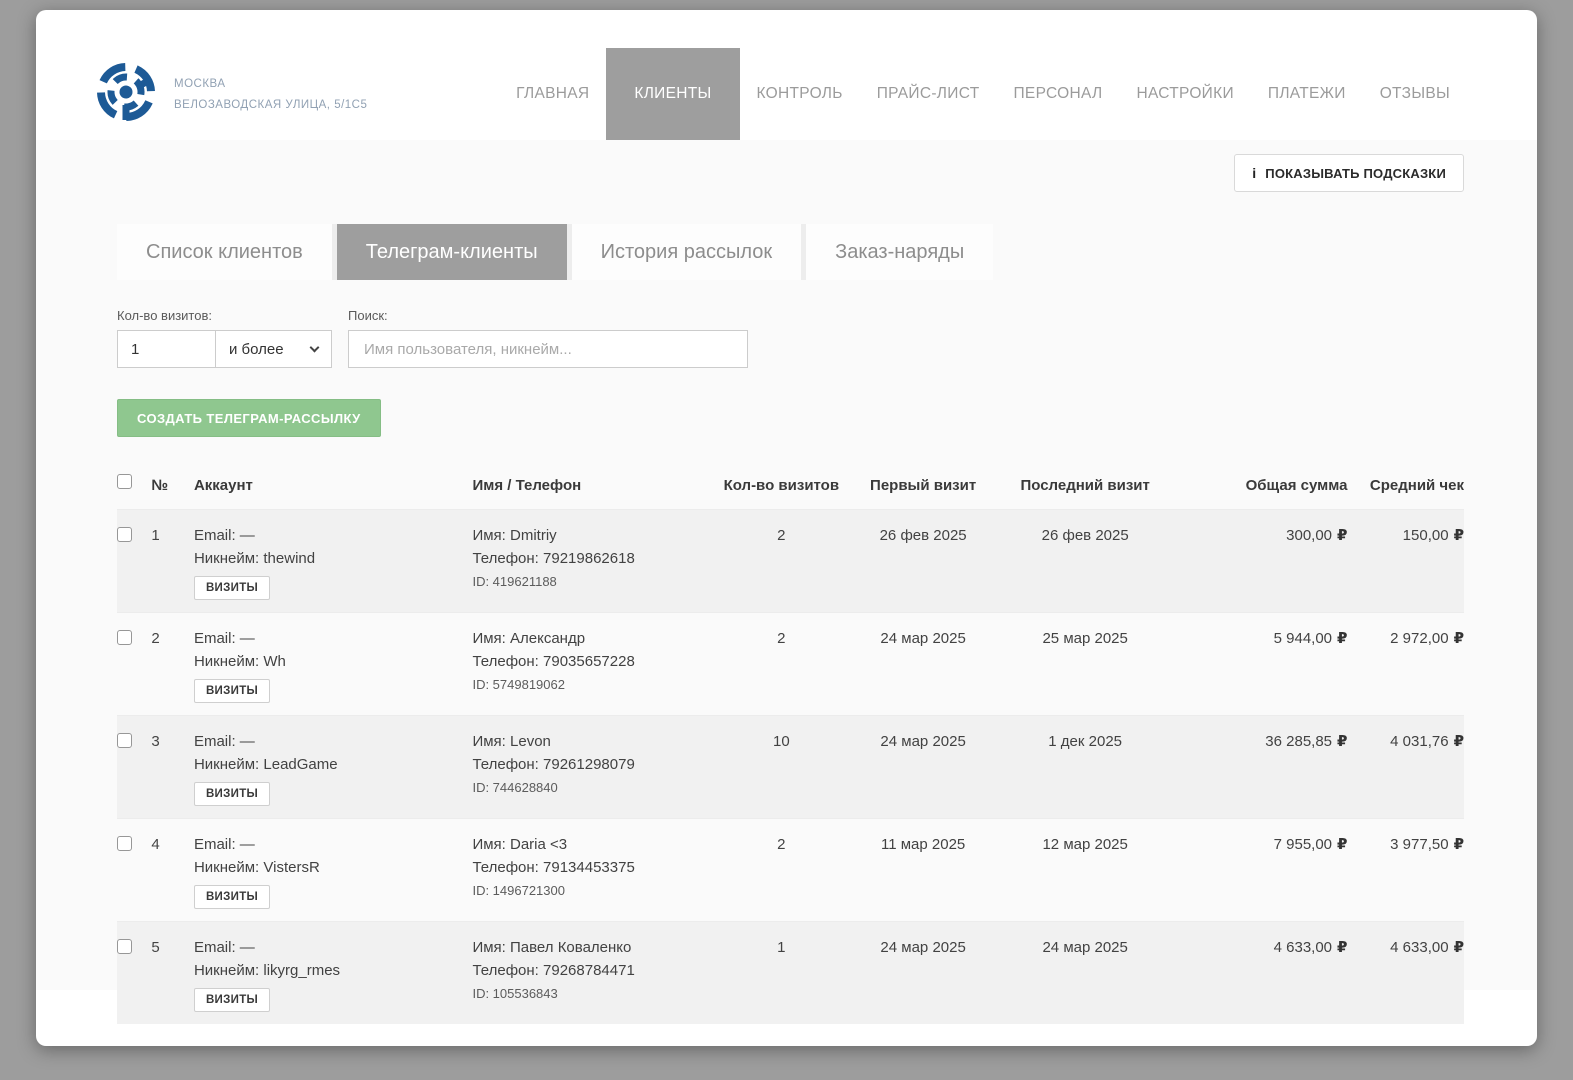 This screenshot has width=1573, height=1080. Describe the element at coordinates (270, 94) in the screenshot. I see `brand-text: МОСКВА ВЕЛОЗАВОДСКАЯ УЛИЦА, 5/1С5` at that location.